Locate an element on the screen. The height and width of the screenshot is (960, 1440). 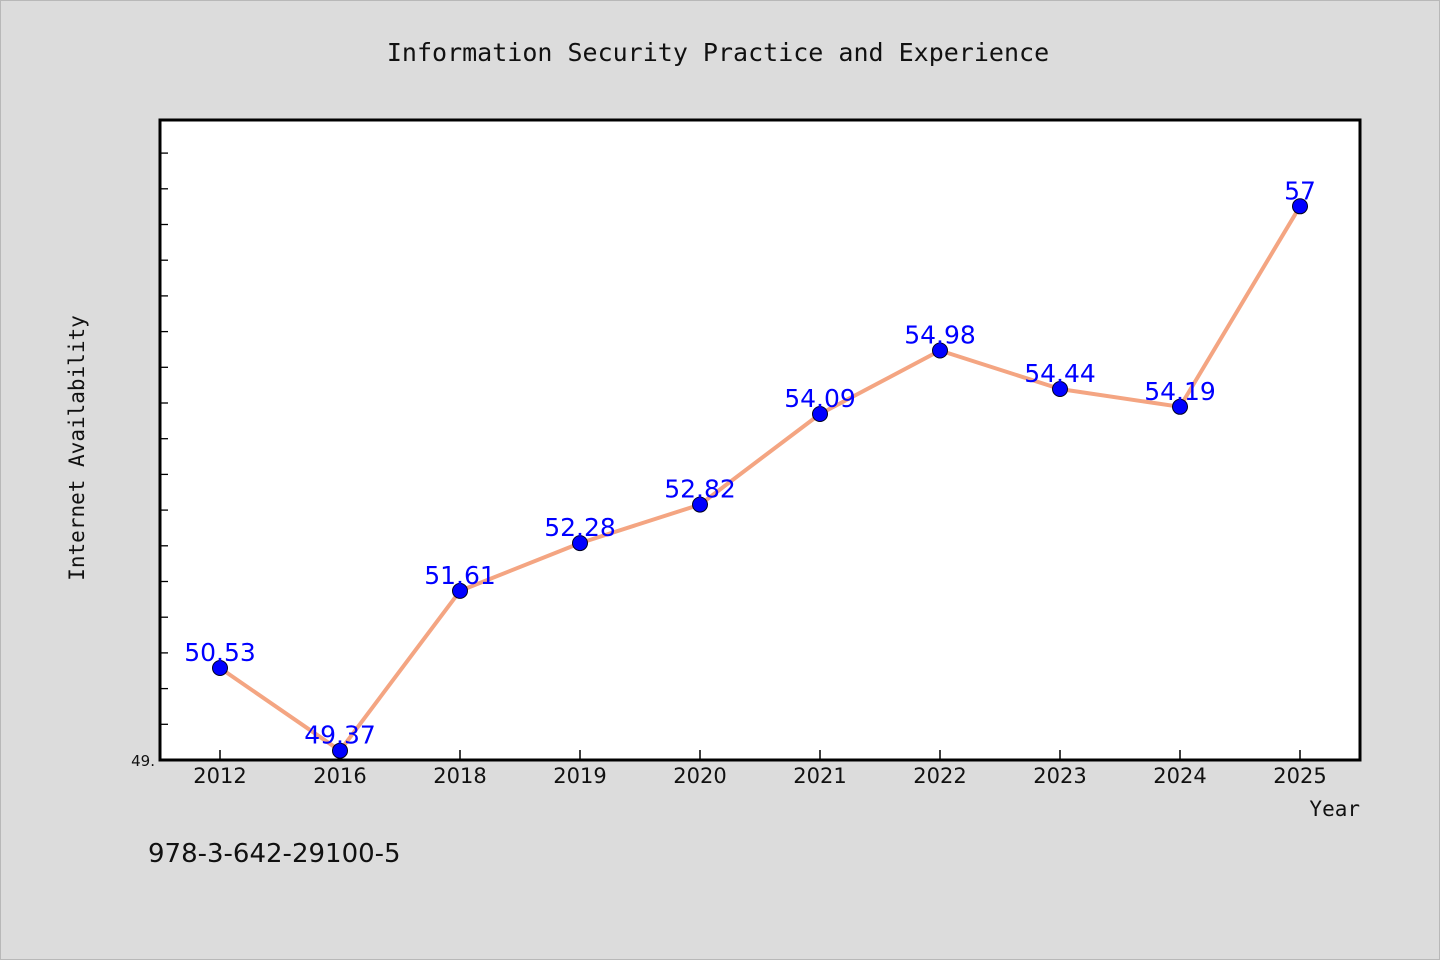
x-tick-label: 2019 is located at coordinates (579, 776).